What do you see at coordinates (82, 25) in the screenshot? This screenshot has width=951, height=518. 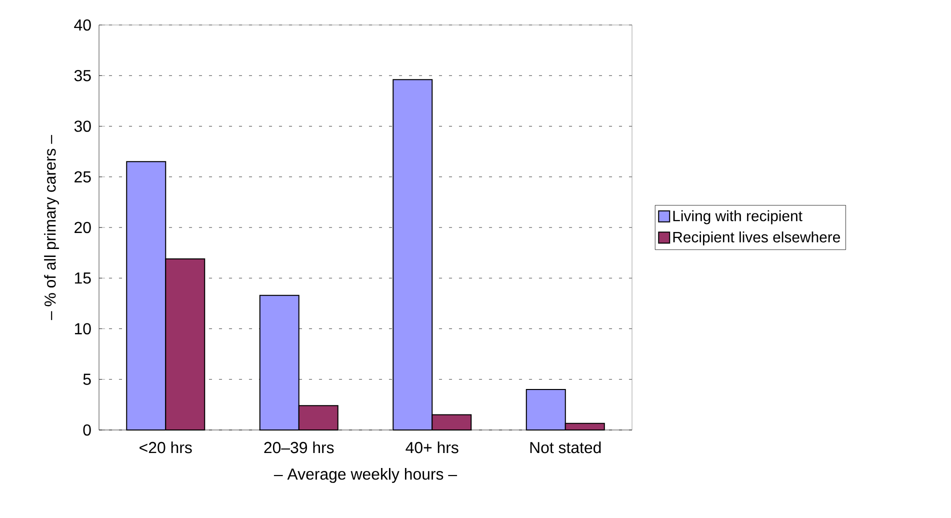 I see `y-tick-label: 40` at bounding box center [82, 25].